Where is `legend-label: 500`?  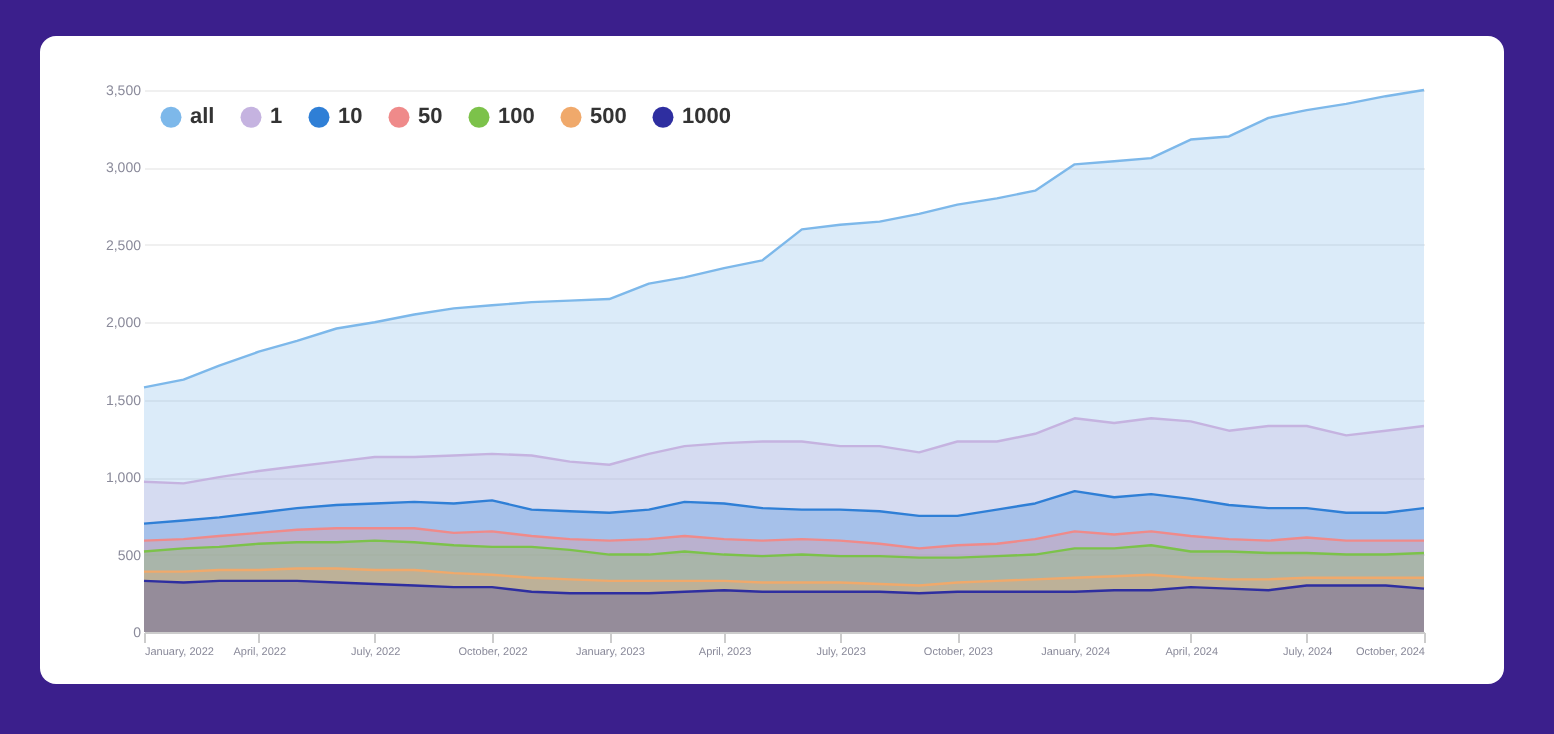 legend-label: 500 is located at coordinates (608, 117).